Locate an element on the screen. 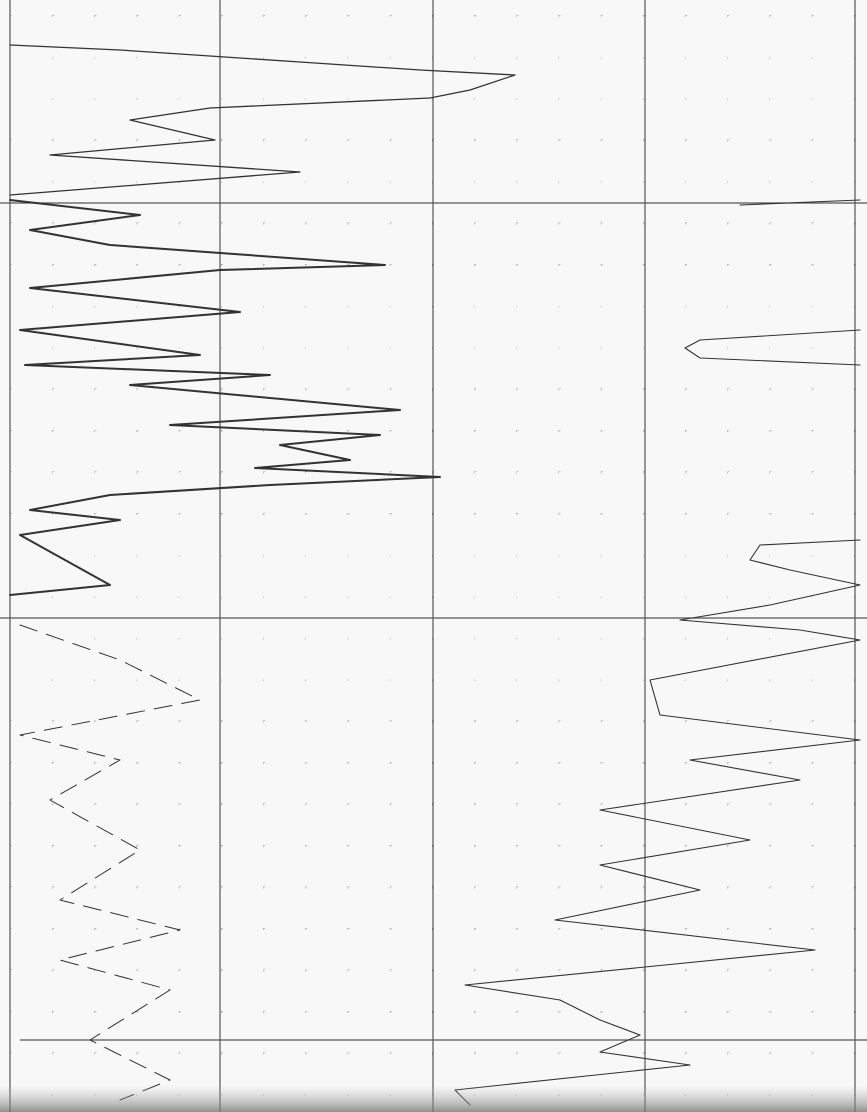 Image resolution: width=867 pixels, height=1112 pixels. trace-right-a is located at coordinates (800, 202).